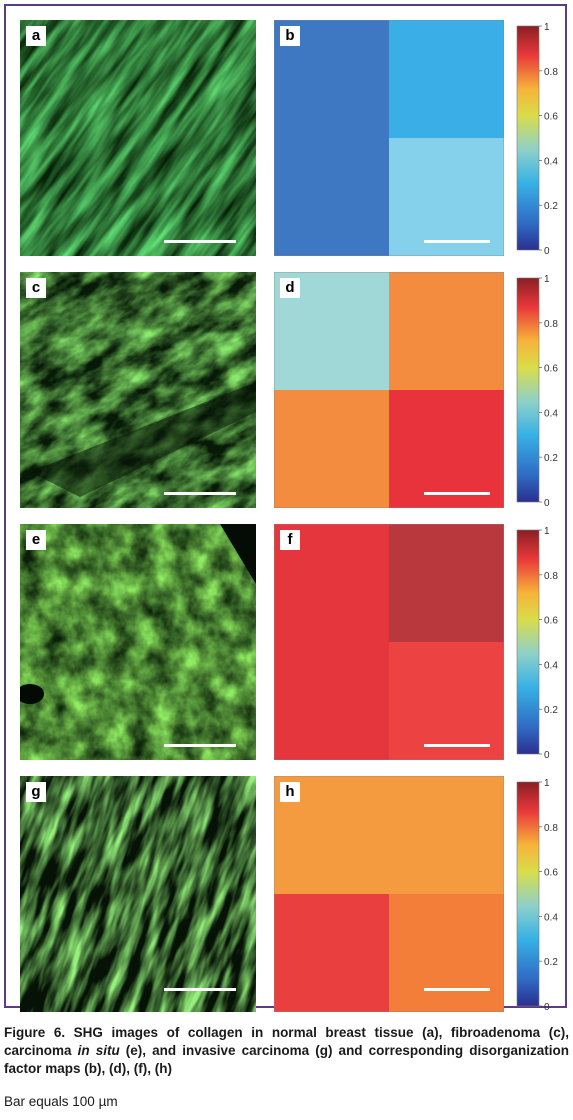  I want to click on disorganization-map: f, so click(389, 642).